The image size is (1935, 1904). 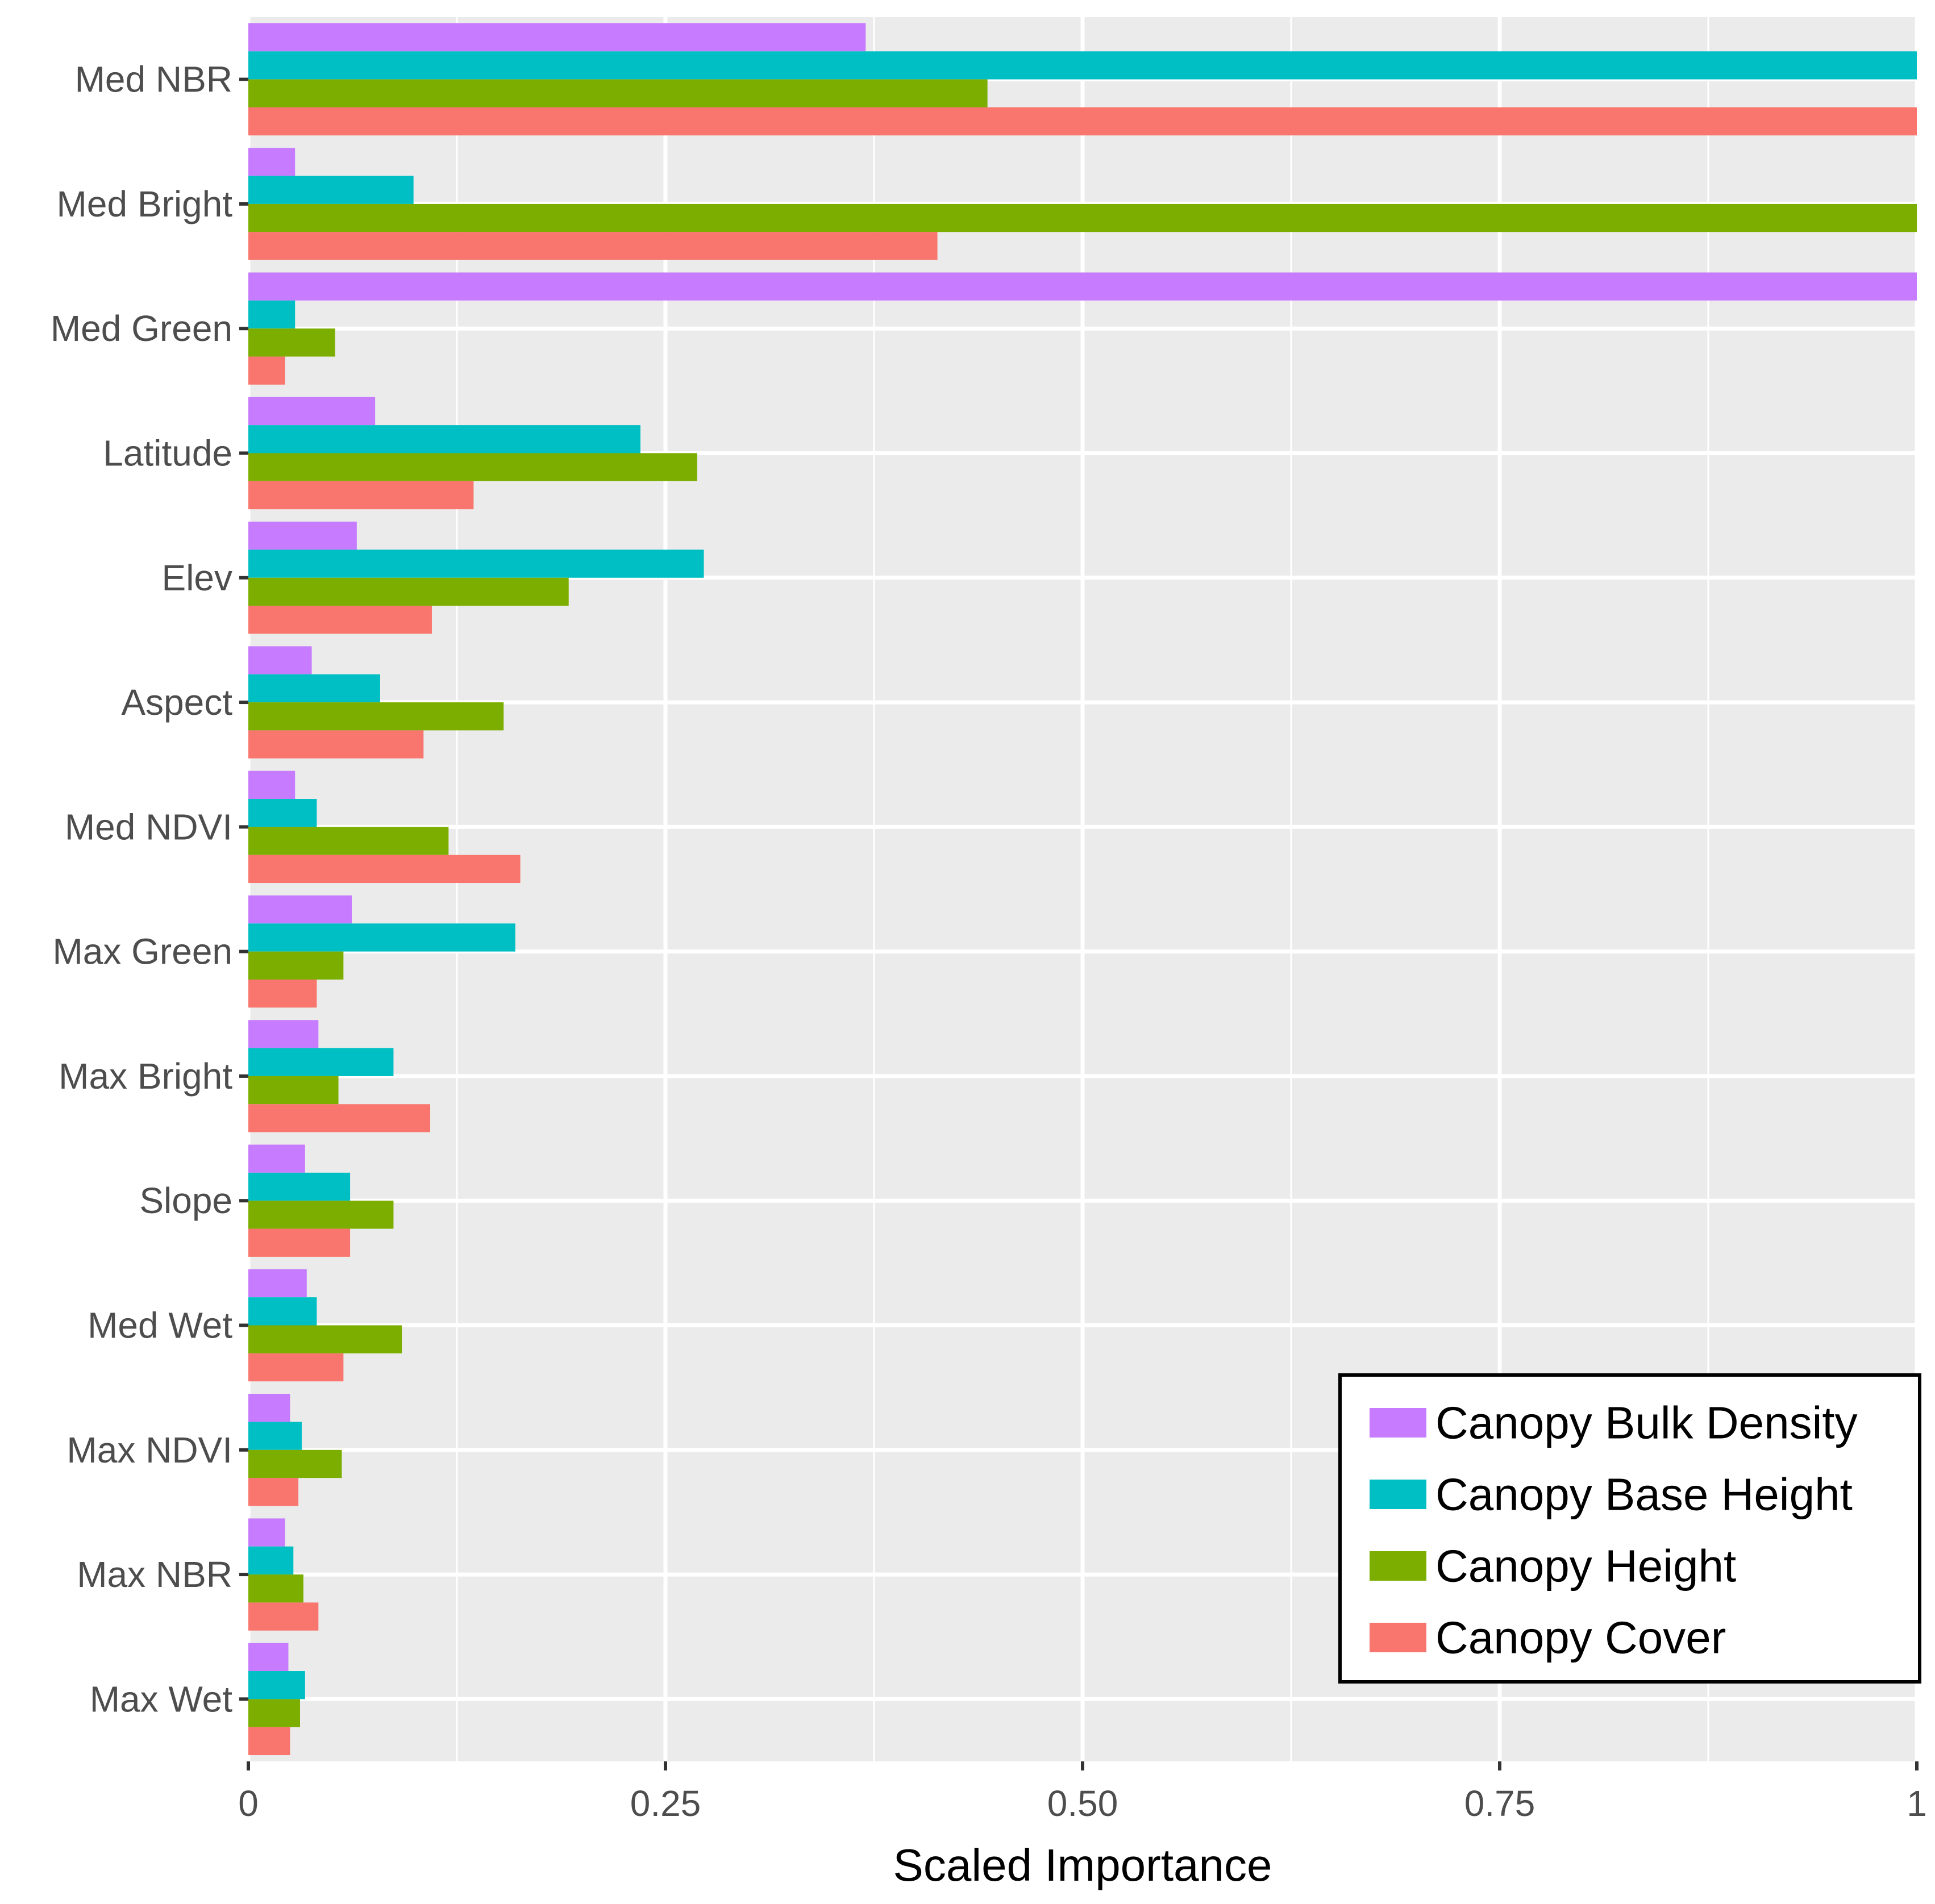 I want to click on x-tick-label: 0, so click(x=248, y=1803).